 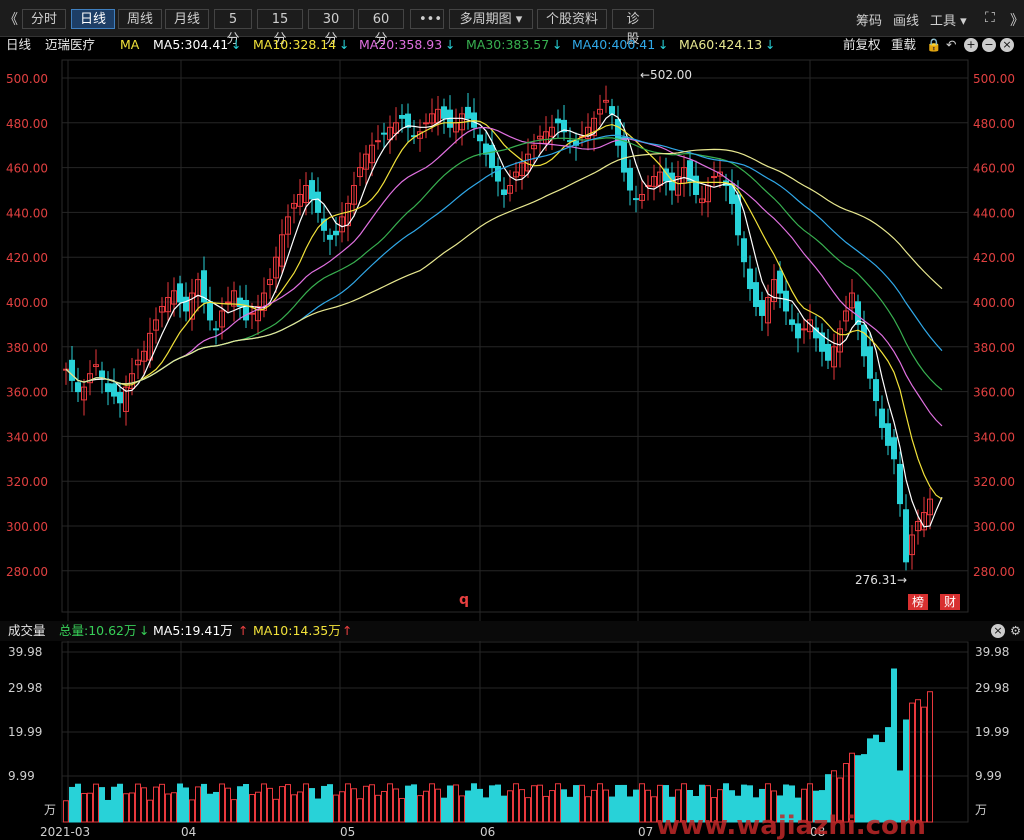 I want to click on tab-7: 60分, so click(x=381, y=28).